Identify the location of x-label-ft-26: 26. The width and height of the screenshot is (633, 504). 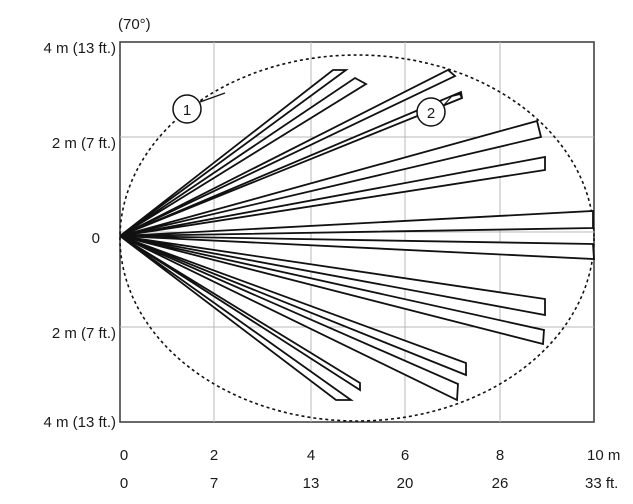
(500, 483).